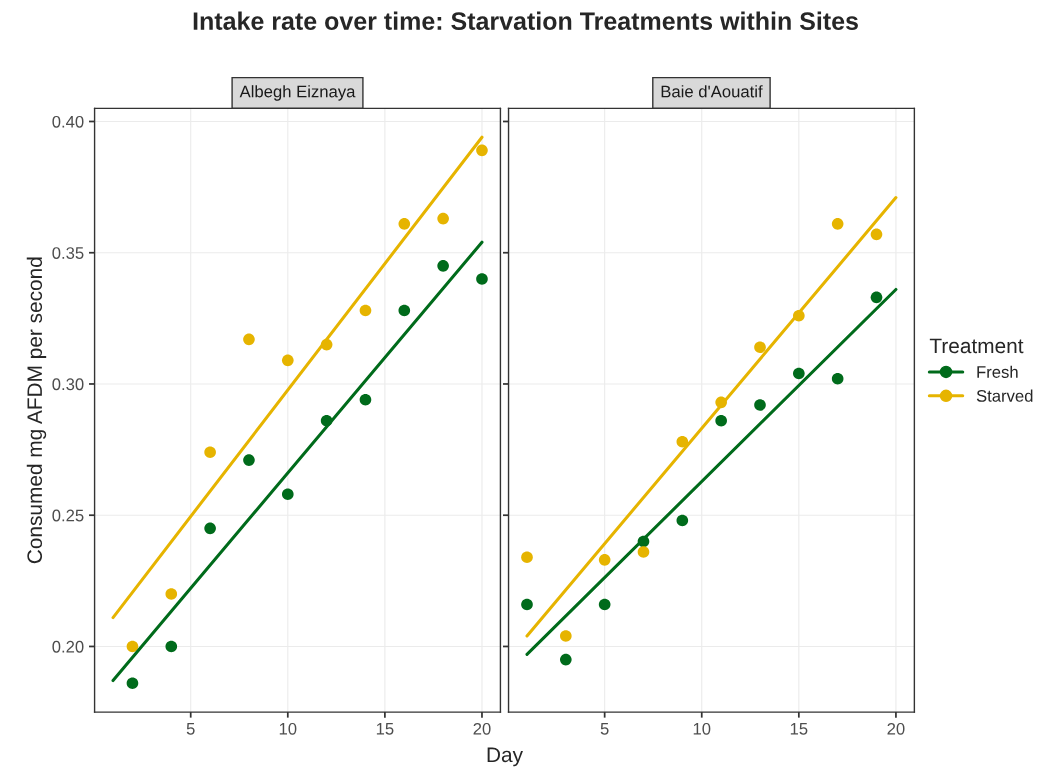  I want to click on y-tick-label: 0.35, so click(68, 253).